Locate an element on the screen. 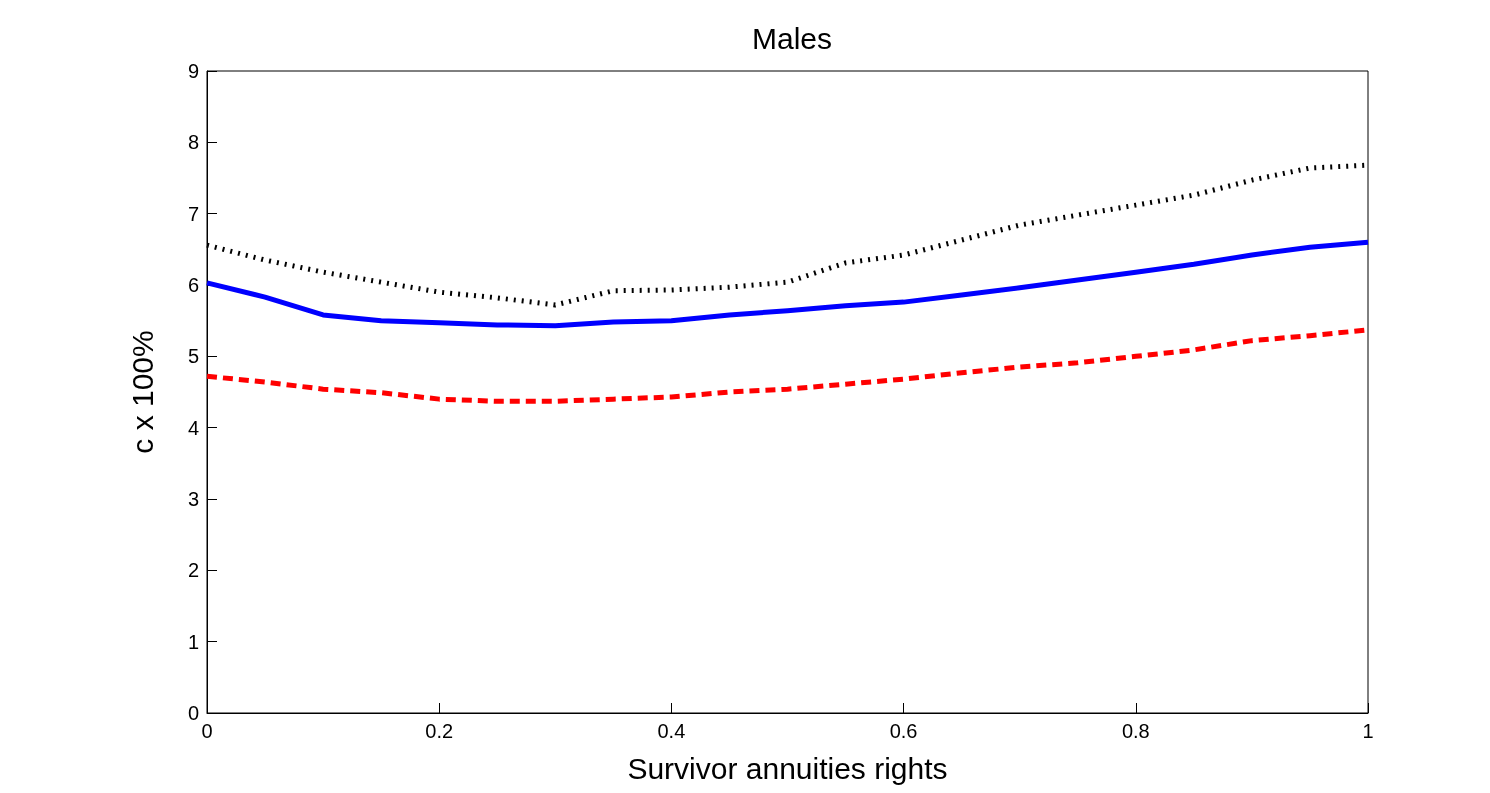  y-tick-label: 8 is located at coordinates (193, 142).